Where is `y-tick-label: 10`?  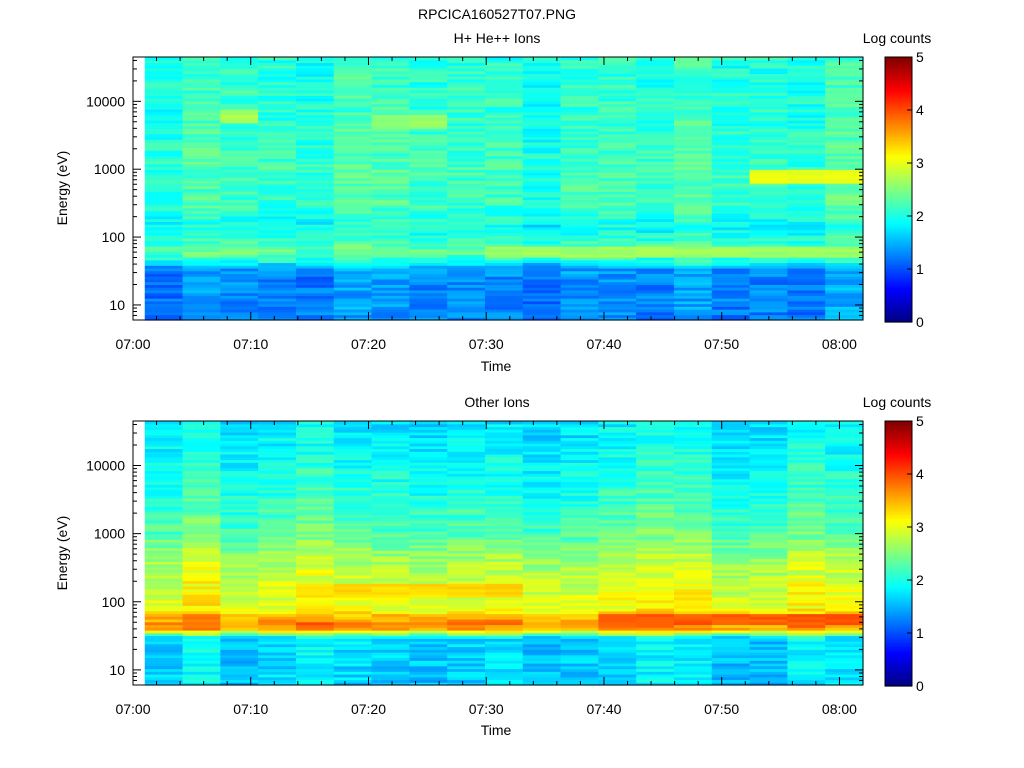 y-tick-label: 10 is located at coordinates (117, 305).